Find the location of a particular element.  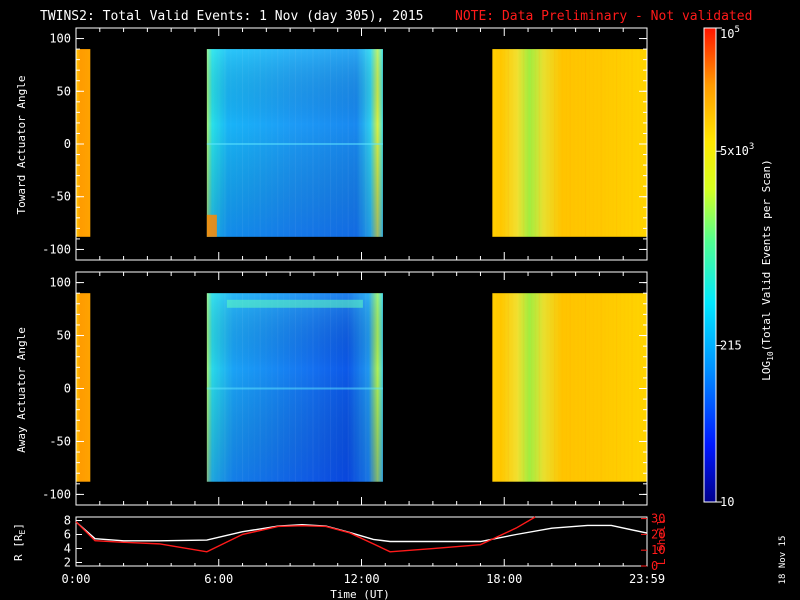

away-y-tick-label: 0 is located at coordinates (67, 389).